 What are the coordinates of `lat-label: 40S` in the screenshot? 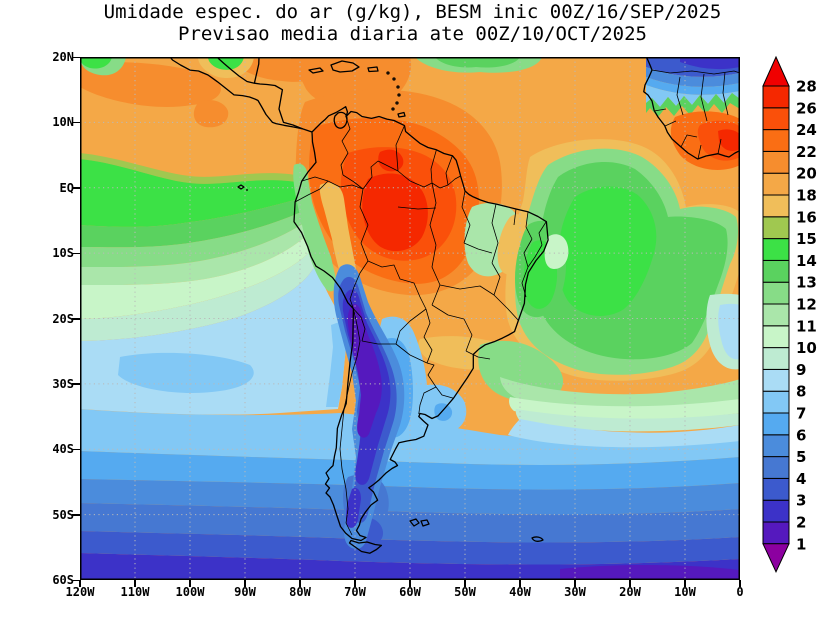 It's located at (63, 449).